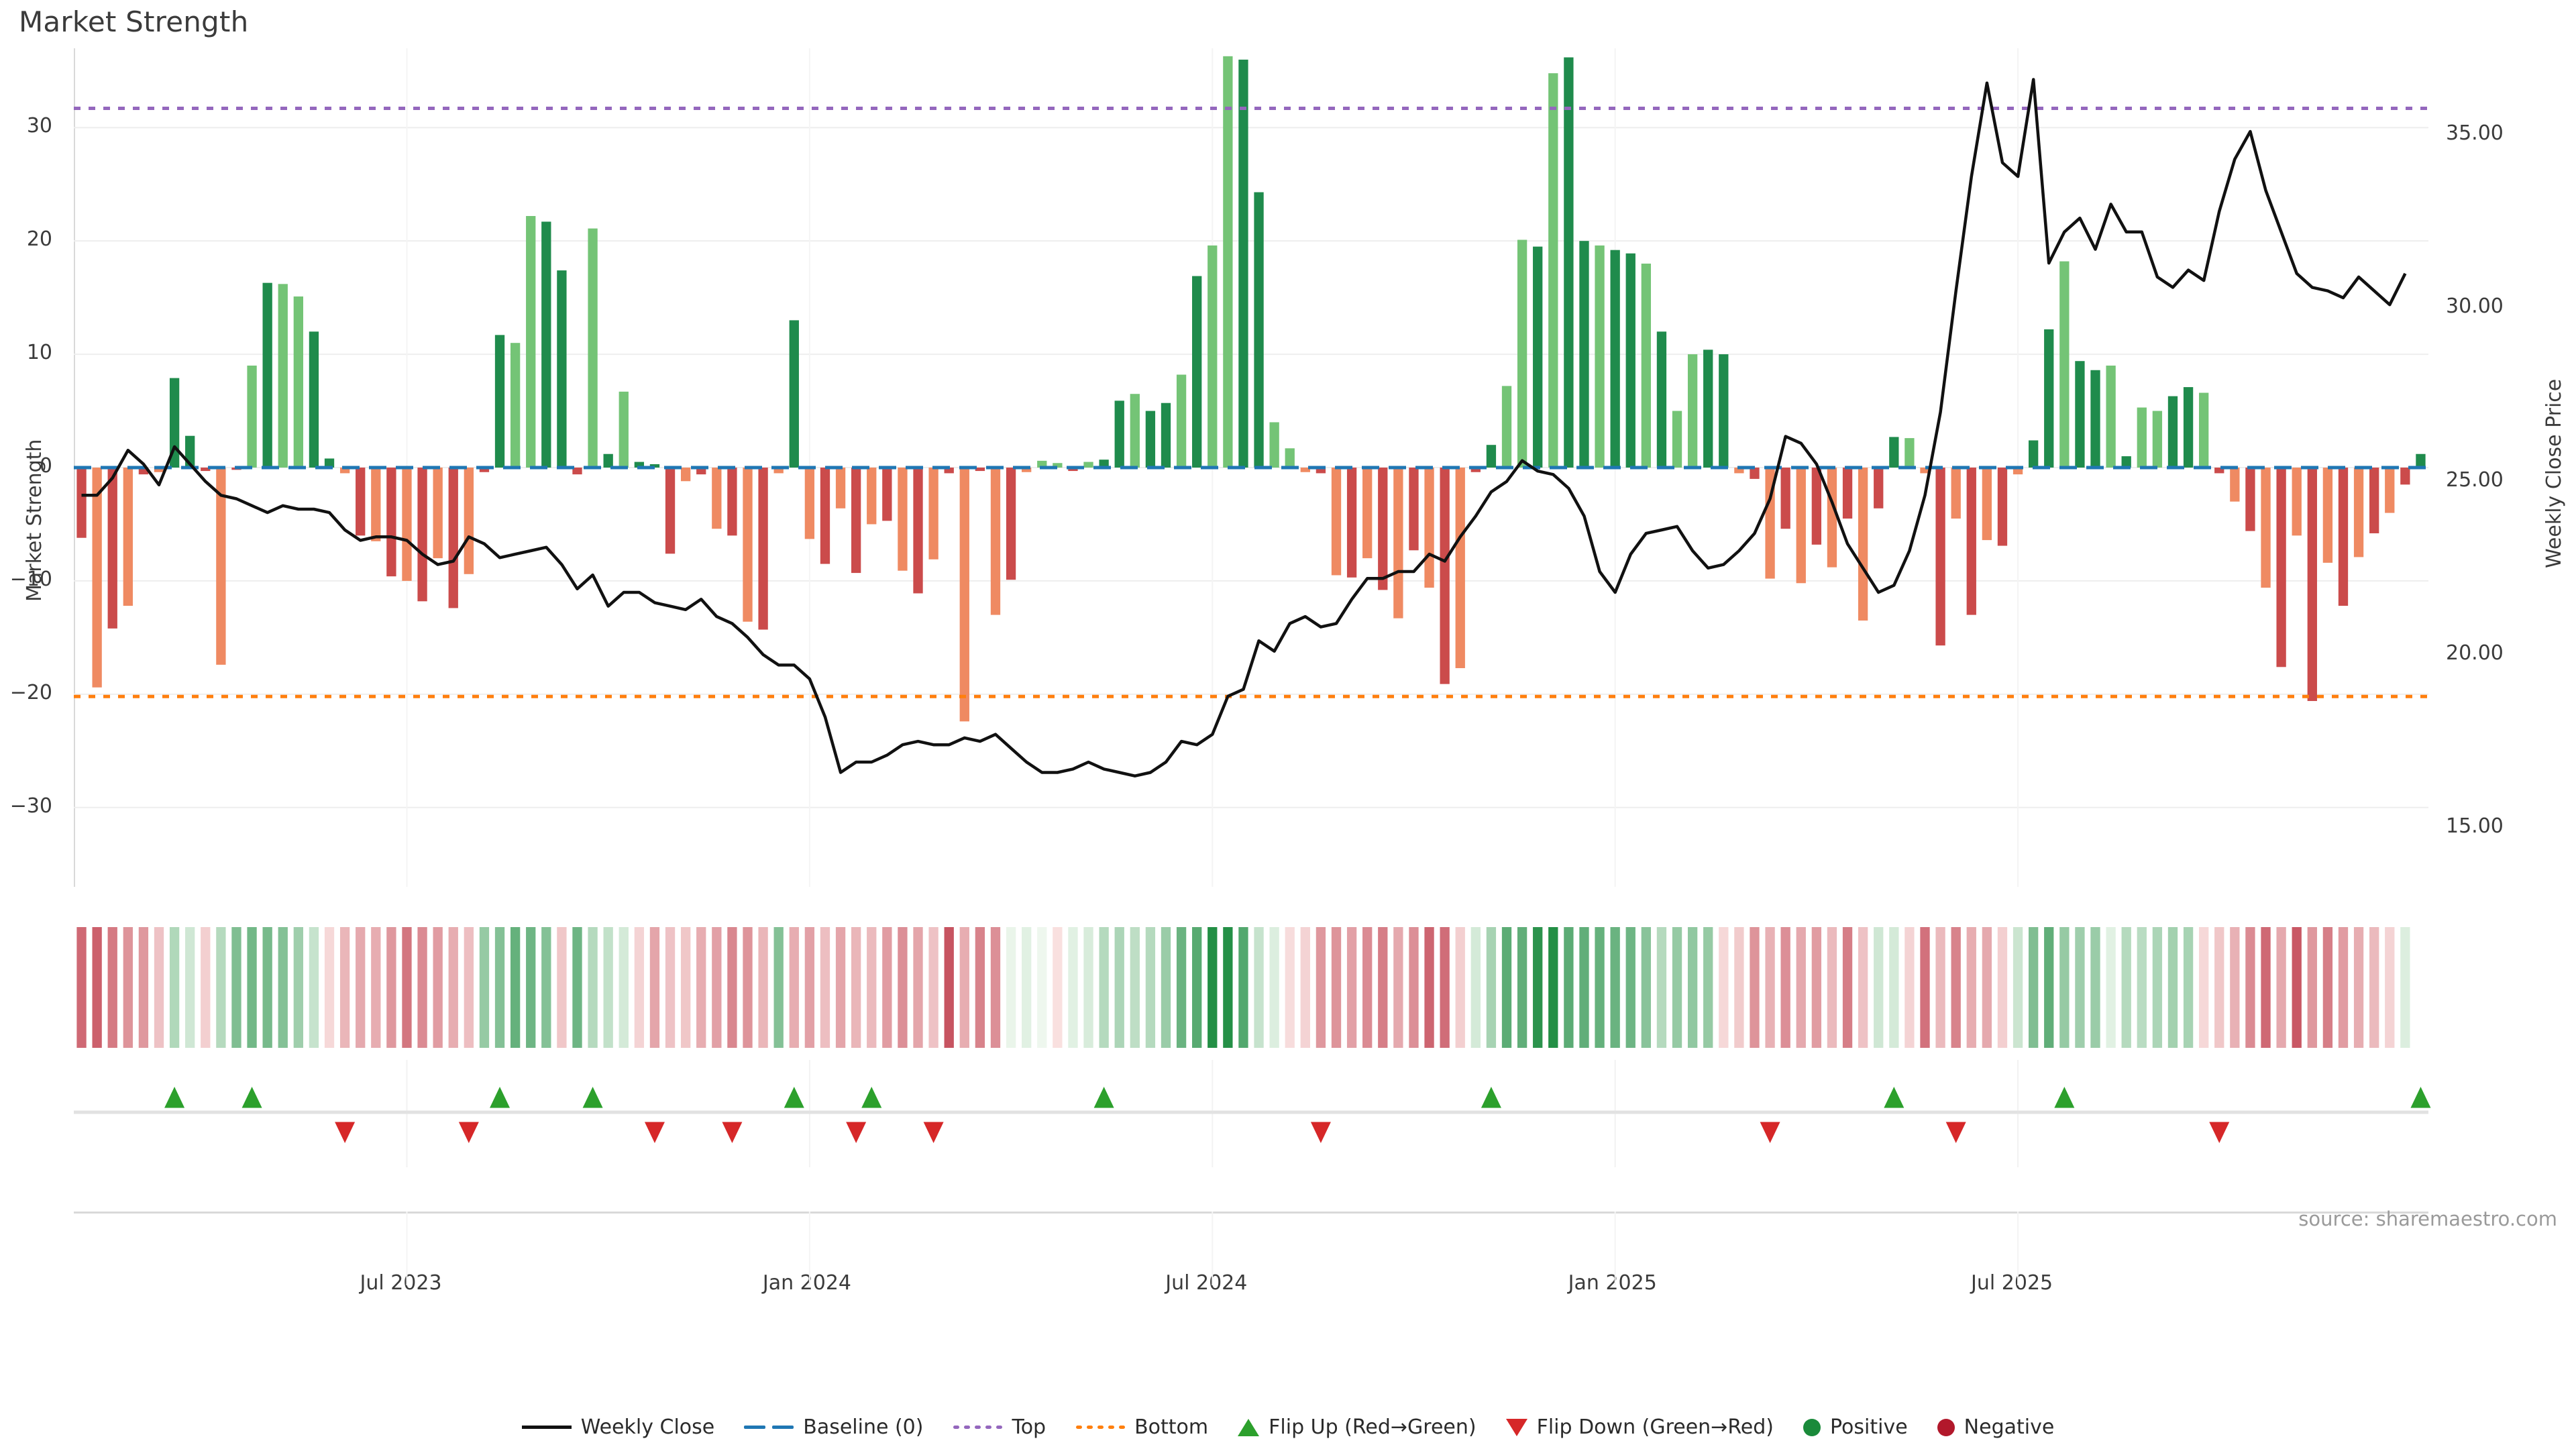  Describe the element at coordinates (999, 1427) in the screenshot. I see `legend-item-top: Top` at that location.